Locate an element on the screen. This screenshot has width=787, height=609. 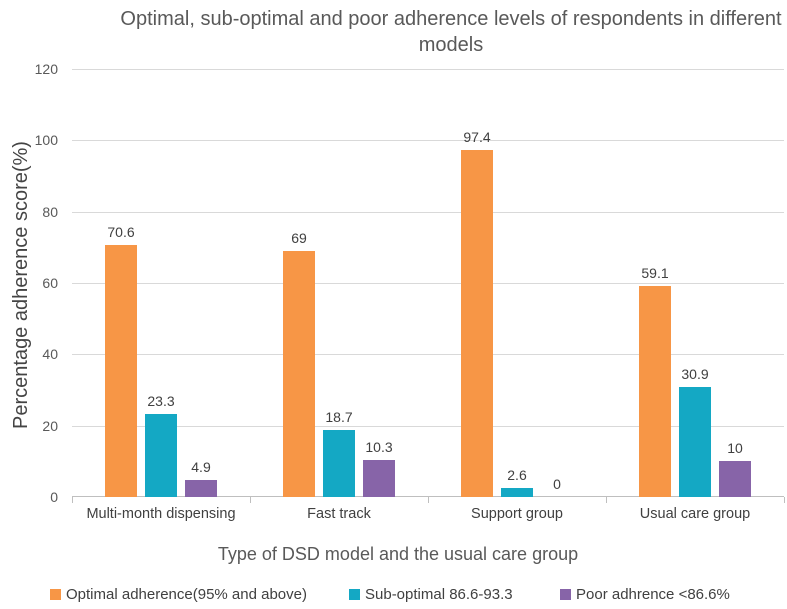
bar-value-label: 0 is located at coordinates (557, 484).